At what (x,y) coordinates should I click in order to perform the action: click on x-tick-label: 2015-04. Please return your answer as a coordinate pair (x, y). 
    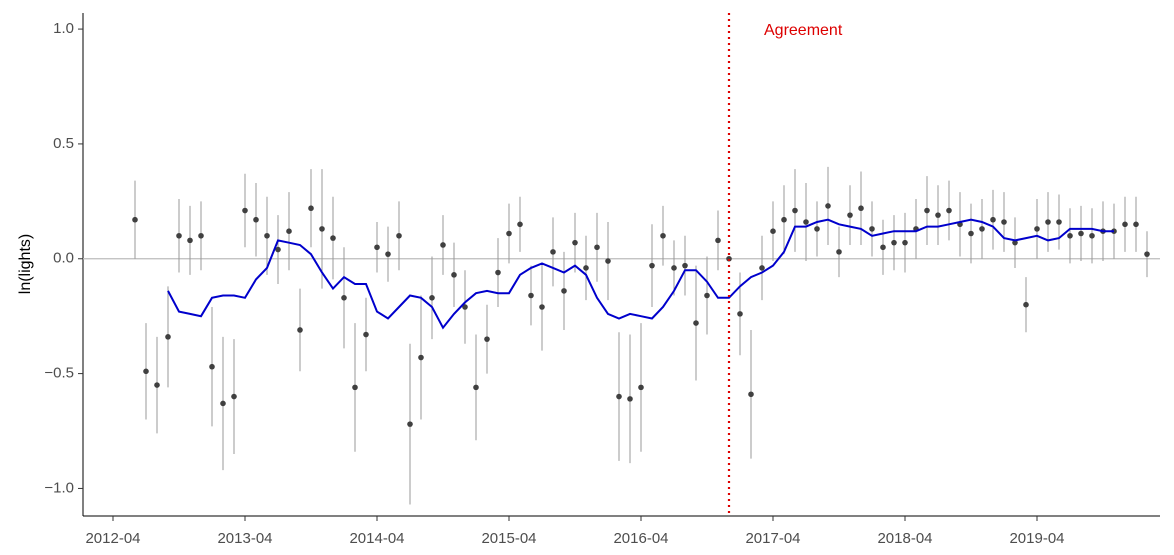
    Looking at the image, I should click on (508, 538).